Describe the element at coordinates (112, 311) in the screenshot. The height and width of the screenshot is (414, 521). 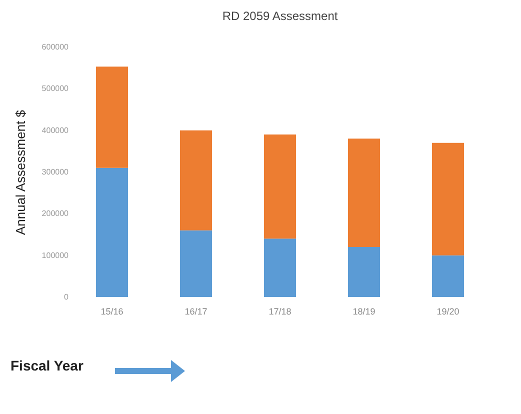
I see `x-tick-label: 15/16` at that location.